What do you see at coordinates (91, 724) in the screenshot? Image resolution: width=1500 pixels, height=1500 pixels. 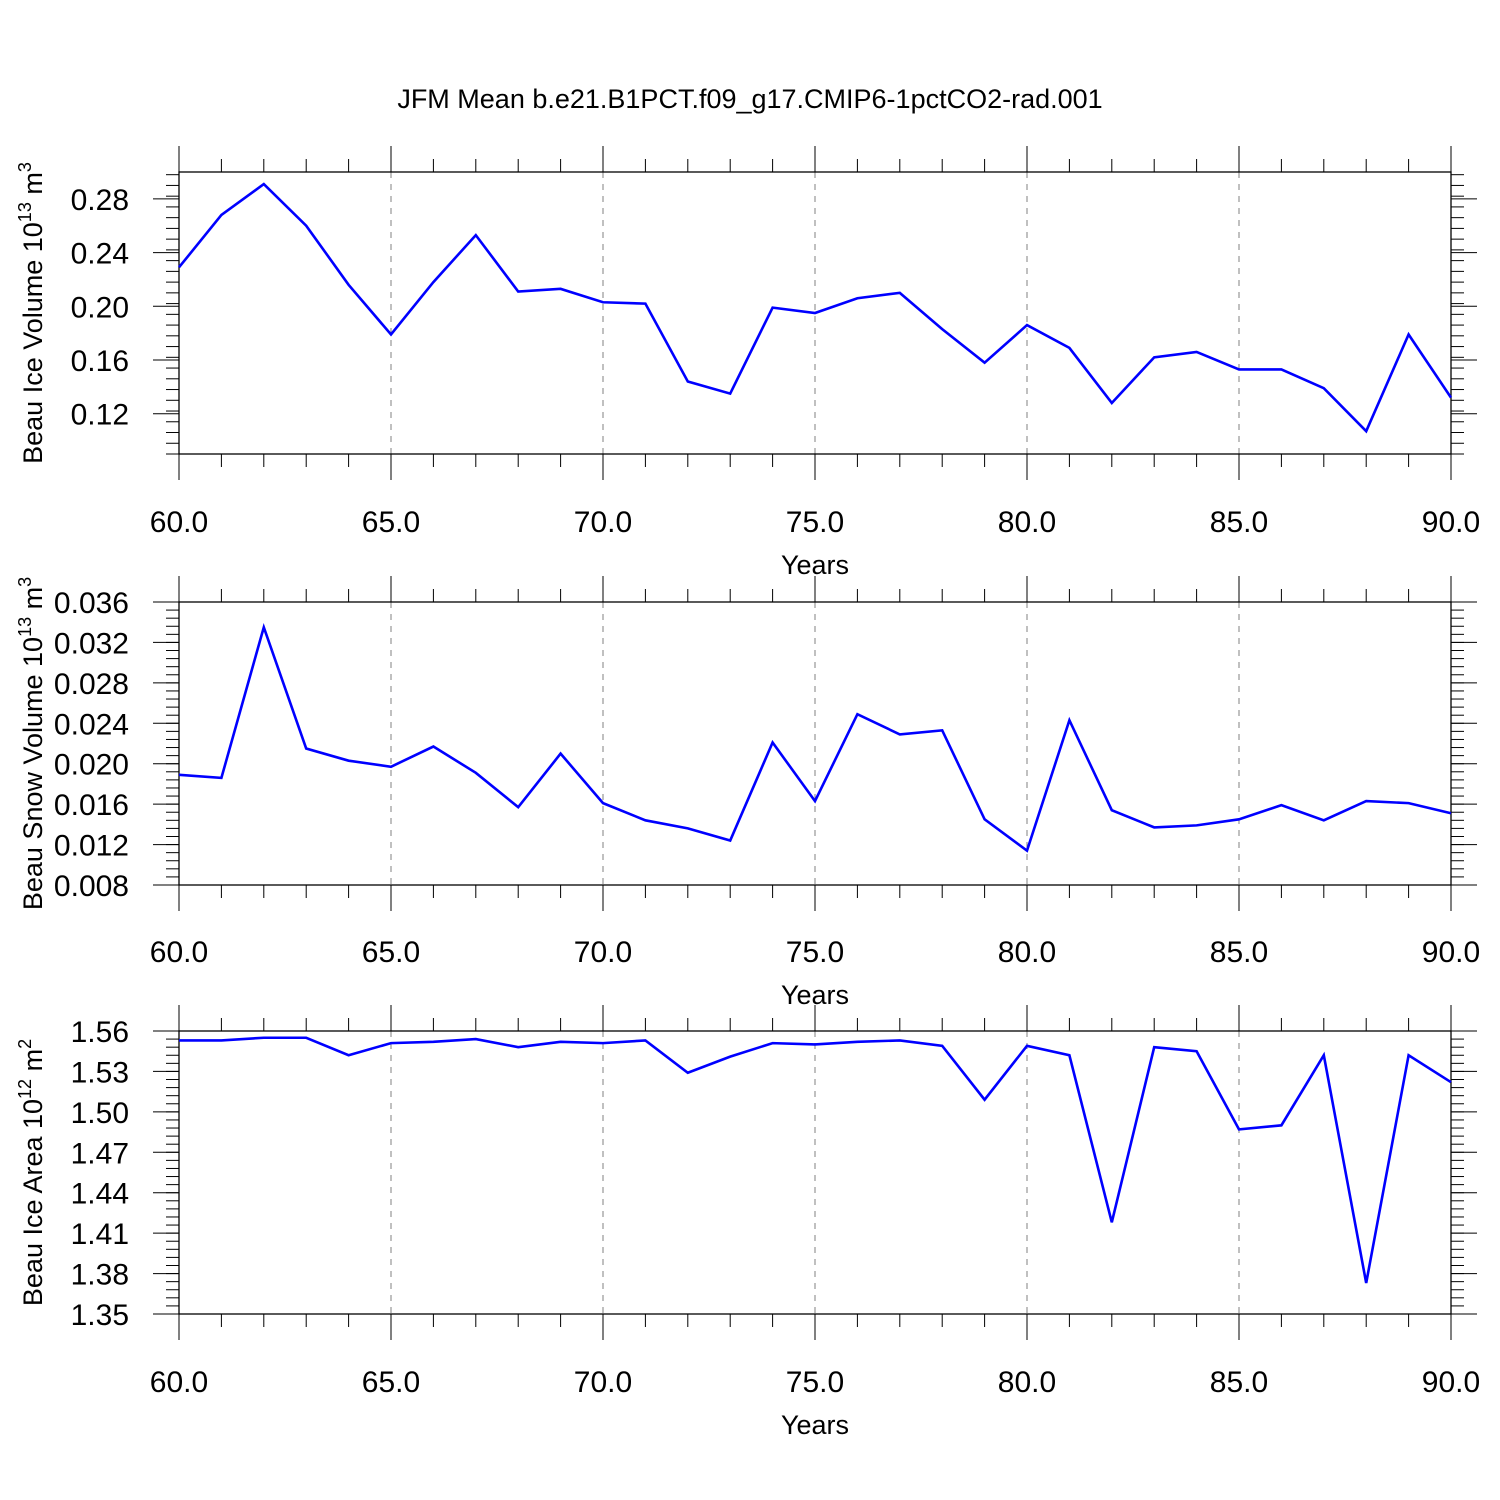 I see `y-tick-label: 0.024` at bounding box center [91, 724].